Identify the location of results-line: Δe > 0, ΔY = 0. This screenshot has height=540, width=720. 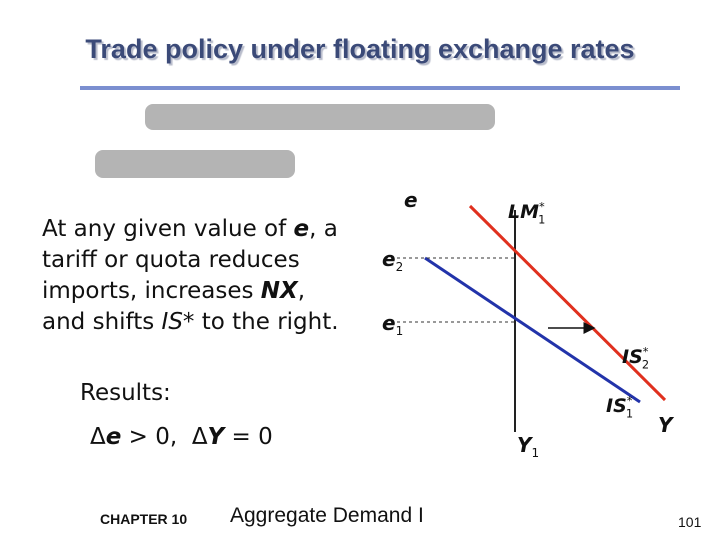
(181, 437).